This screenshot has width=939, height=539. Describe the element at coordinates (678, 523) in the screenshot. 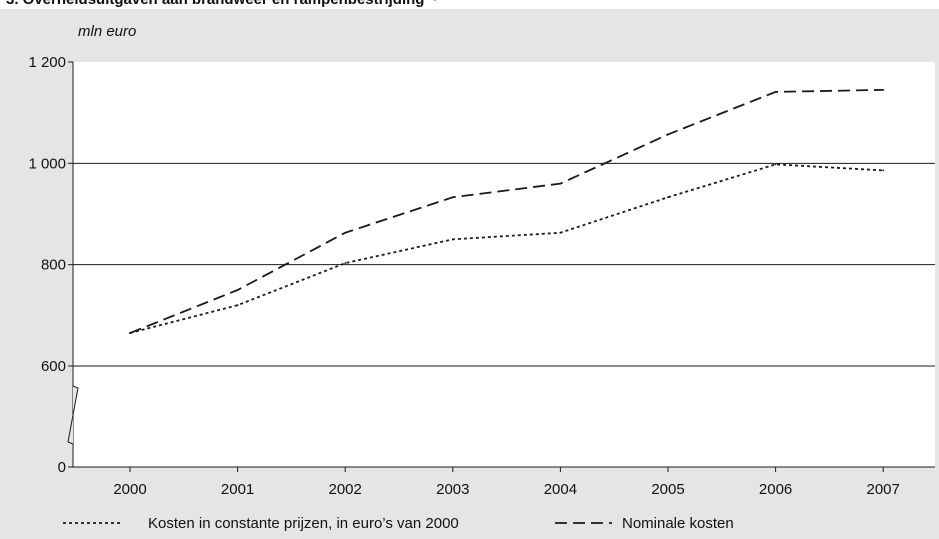

I see `legend-label-dashed: Nominale kosten` at that location.